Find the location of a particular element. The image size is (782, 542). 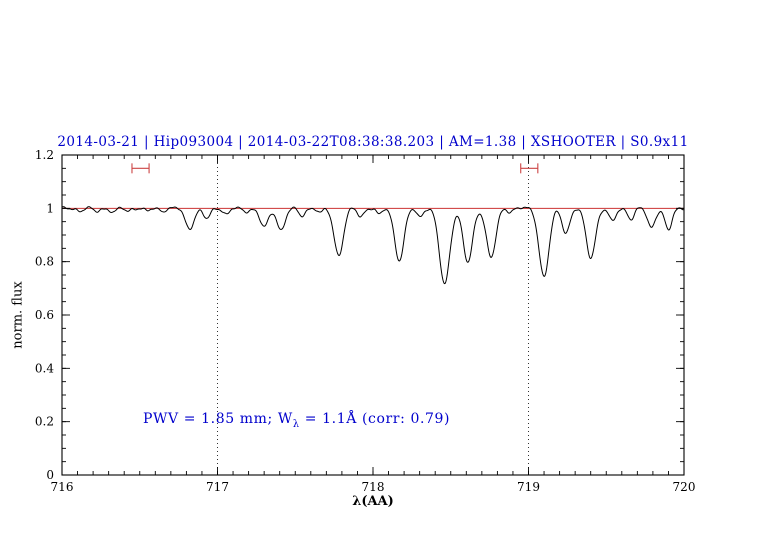

pwv-annotation-lambda-subscript: λ is located at coordinates (296, 424).